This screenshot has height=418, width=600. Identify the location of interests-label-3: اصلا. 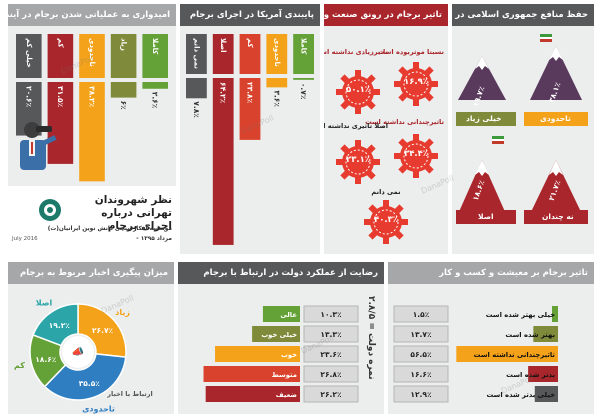
(486, 216).